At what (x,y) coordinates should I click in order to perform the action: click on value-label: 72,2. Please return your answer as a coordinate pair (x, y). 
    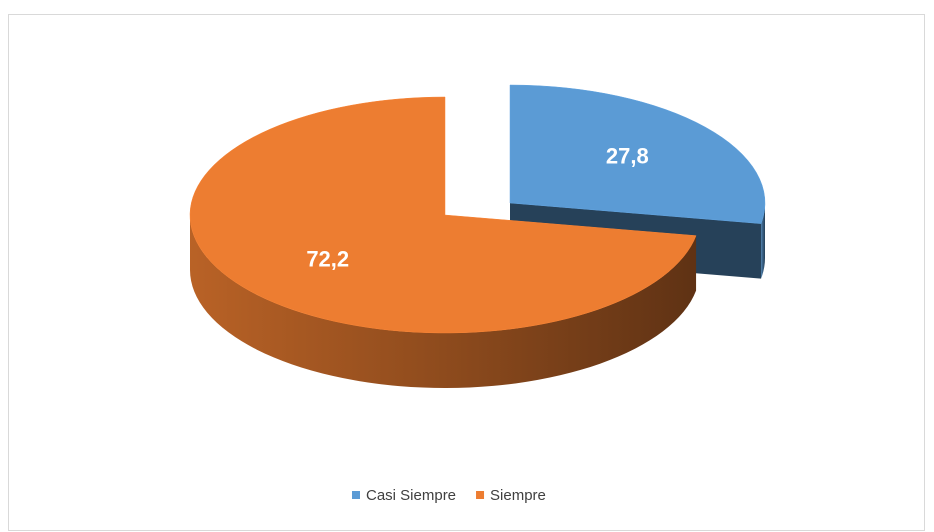
    Looking at the image, I should click on (327, 258).